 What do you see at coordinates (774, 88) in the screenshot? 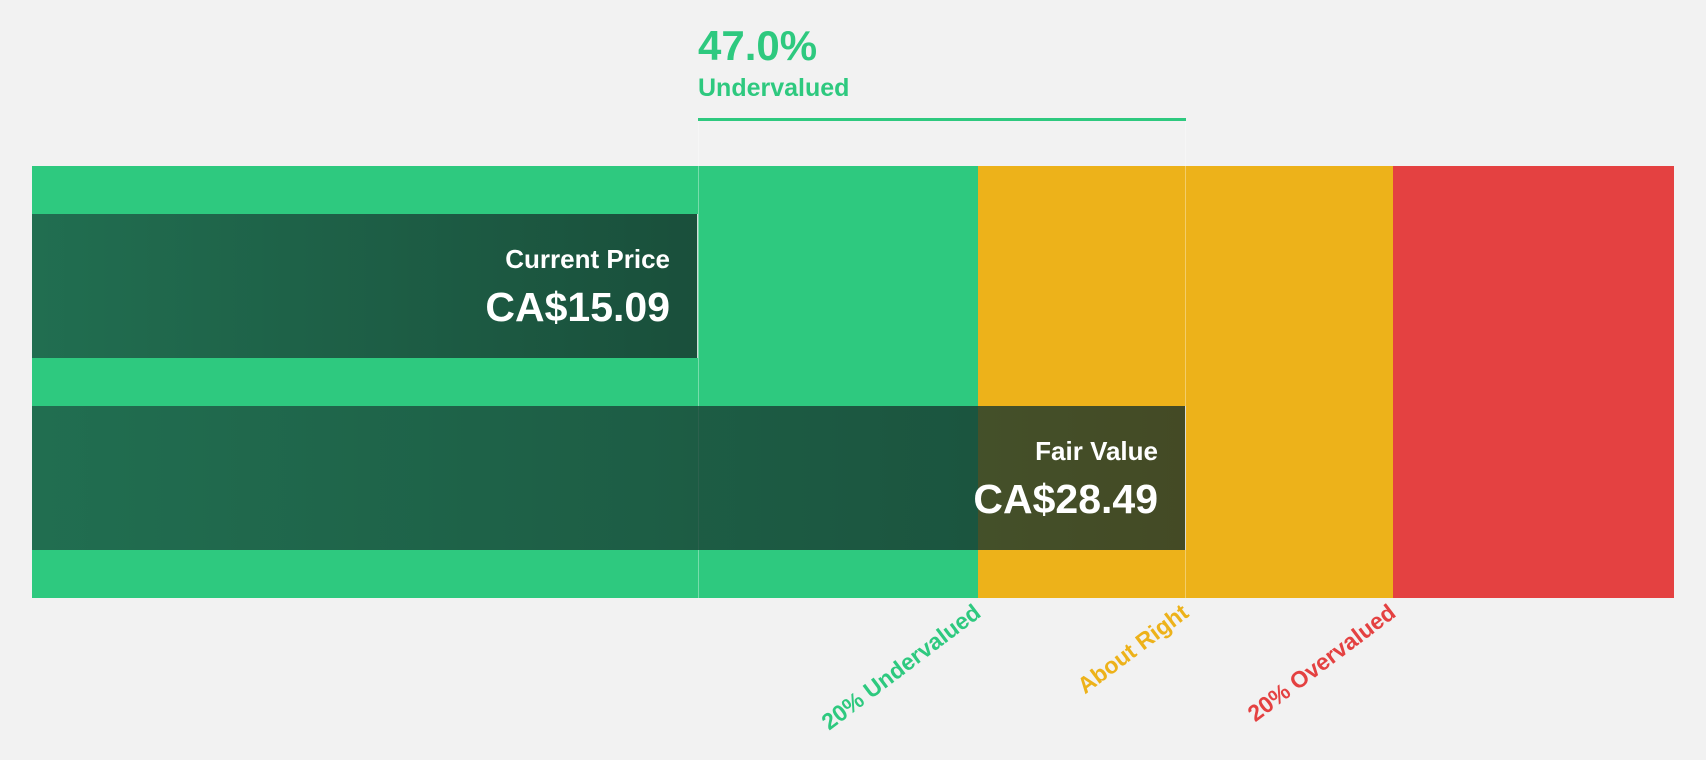
I see `valuation-status: Undervalued` at bounding box center [774, 88].